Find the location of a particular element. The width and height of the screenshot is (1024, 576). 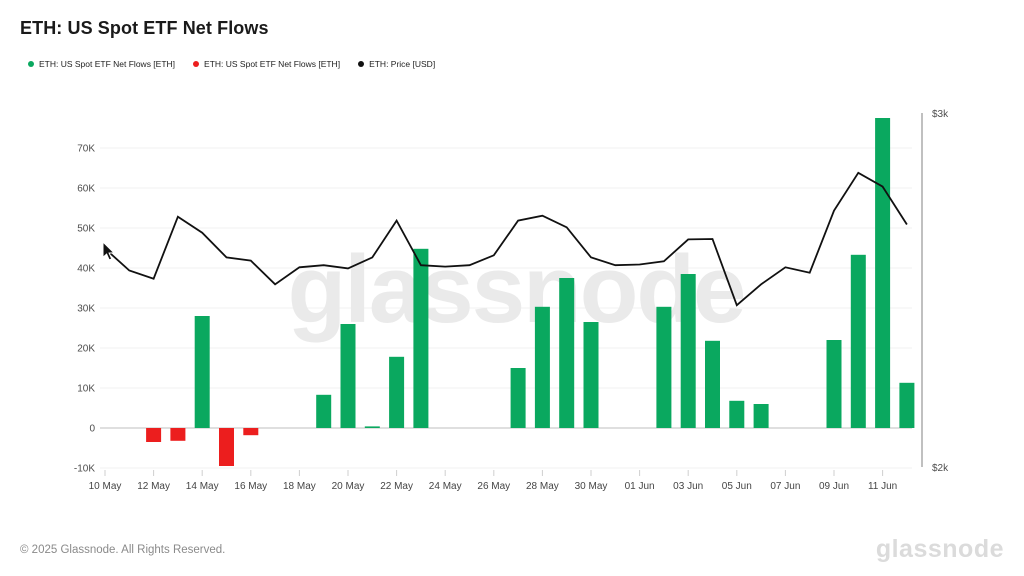

x-axis-label: 12 May is located at coordinates (153, 486).